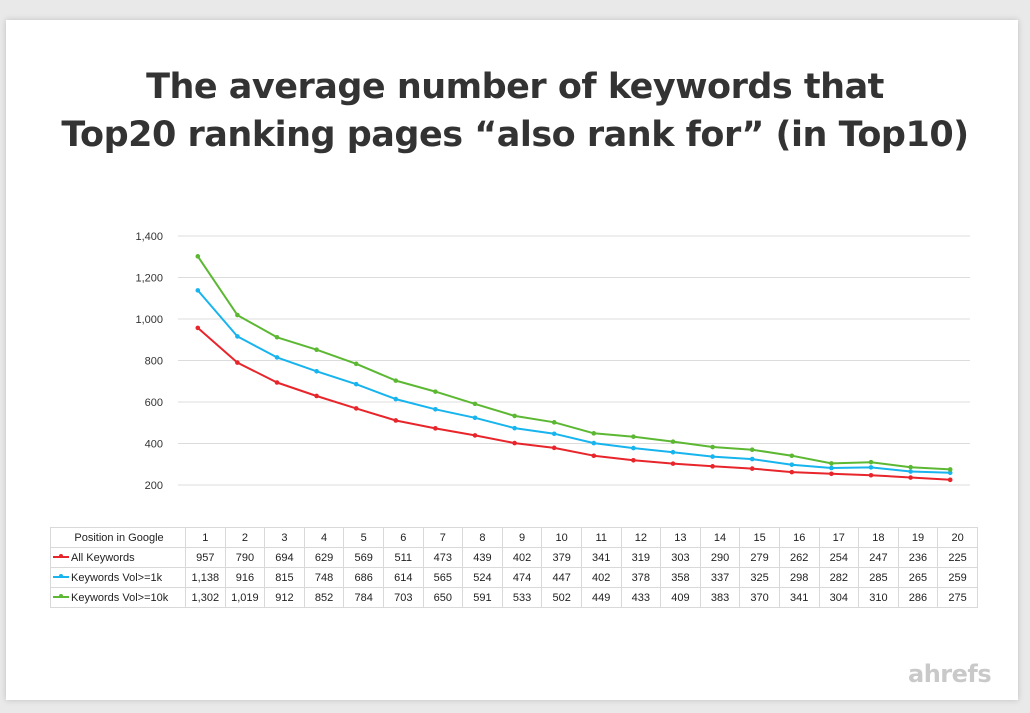 This screenshot has height=713, width=1030. What do you see at coordinates (205, 557) in the screenshot?
I see `data-label: 957` at bounding box center [205, 557].